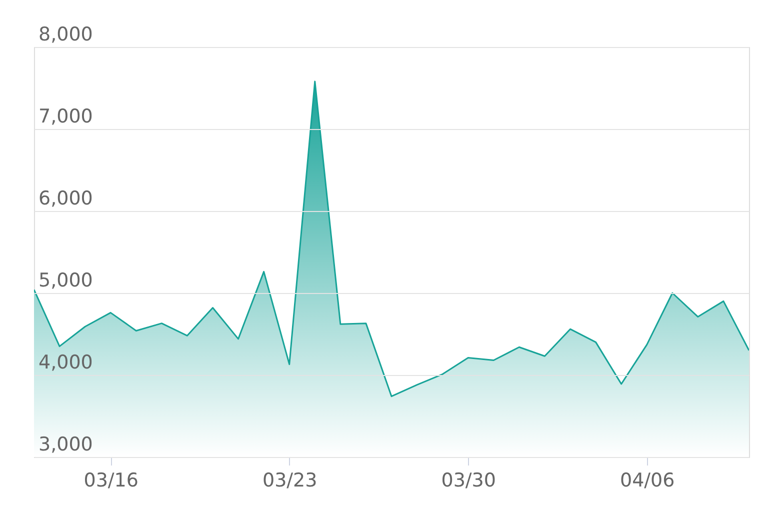 This screenshot has width=776, height=524. What do you see at coordinates (468, 481) in the screenshot?
I see `x-tick-label: 03/30` at bounding box center [468, 481].